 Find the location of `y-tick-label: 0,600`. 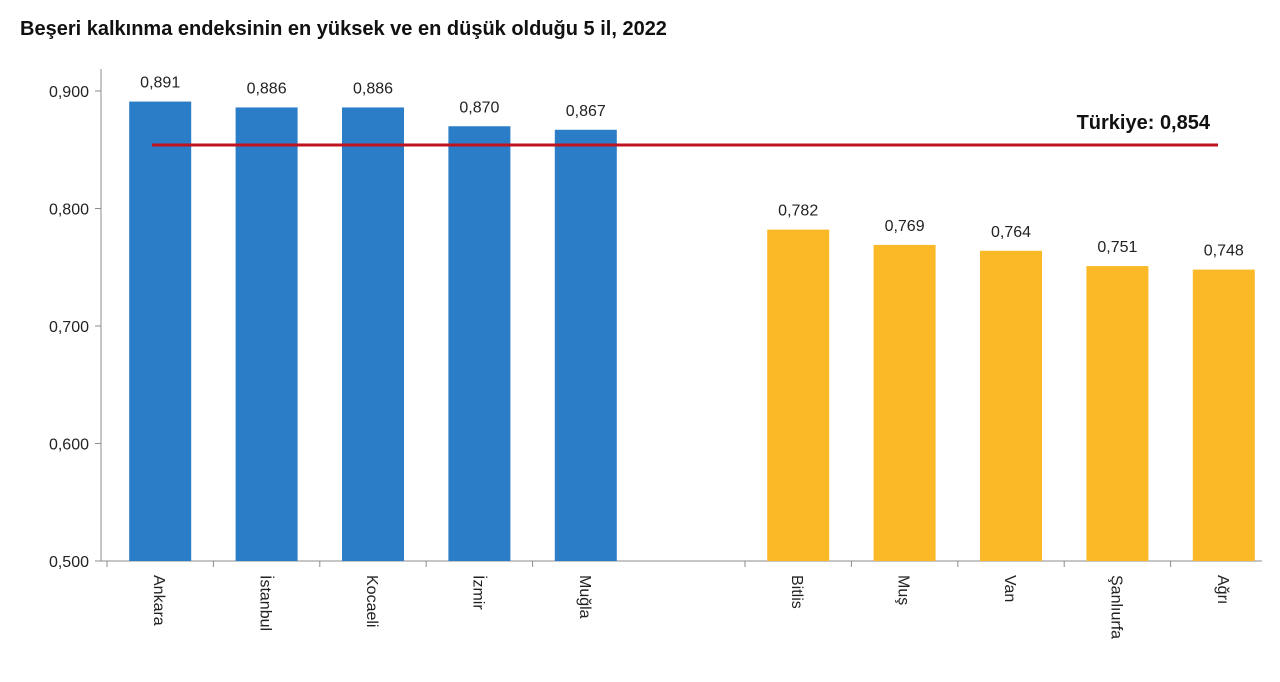

y-tick-label: 0,600 is located at coordinates (69, 445).